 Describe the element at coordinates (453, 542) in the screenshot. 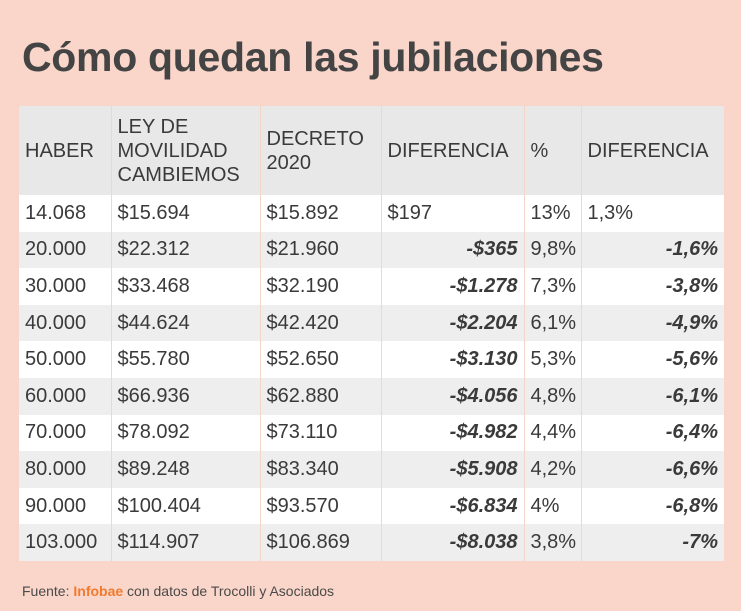

I see `cell-diferencia: -$8.038` at that location.